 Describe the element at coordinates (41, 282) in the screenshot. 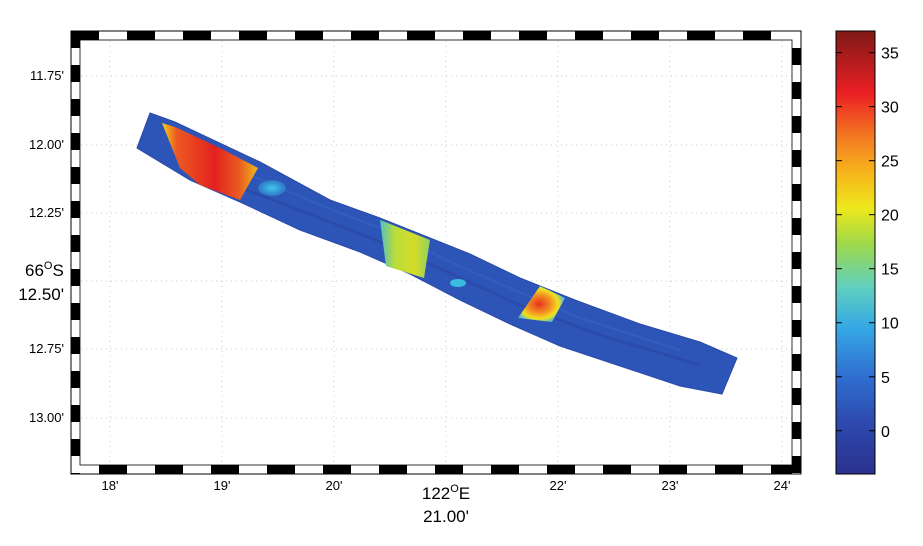

I see `y-axis-label: 66OS 12.50'` at that location.